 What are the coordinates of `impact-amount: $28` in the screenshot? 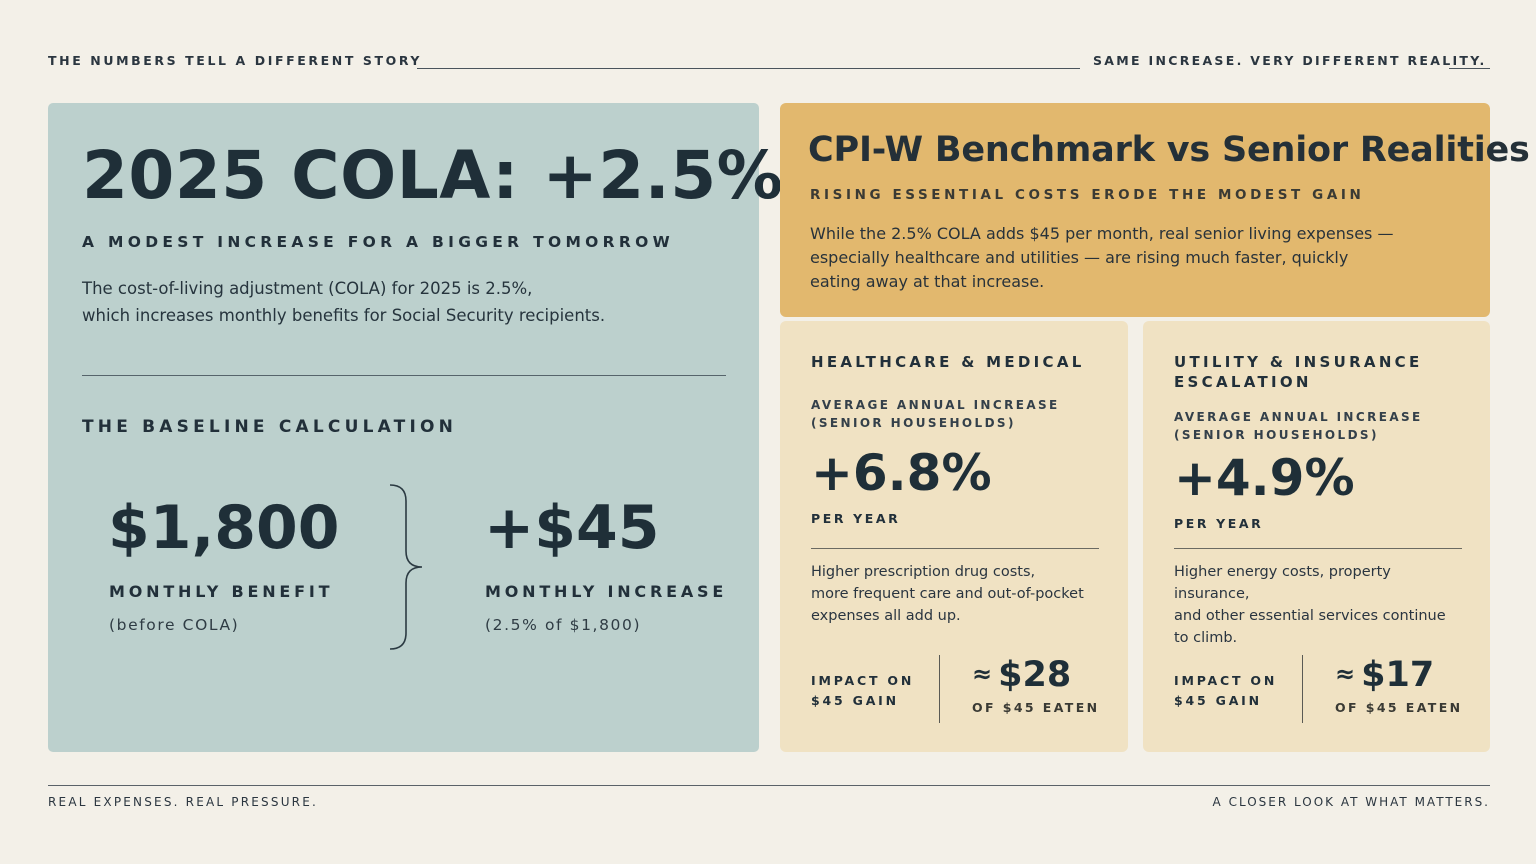 It's located at (1035, 675).